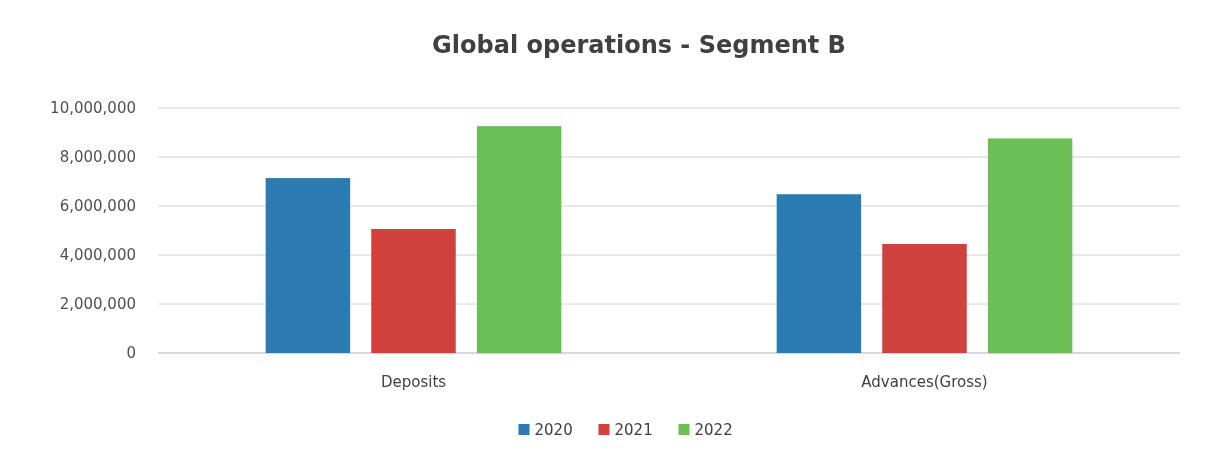 The image size is (1218, 466). I want to click on y-tick-label: 8,000,000, so click(97, 157).